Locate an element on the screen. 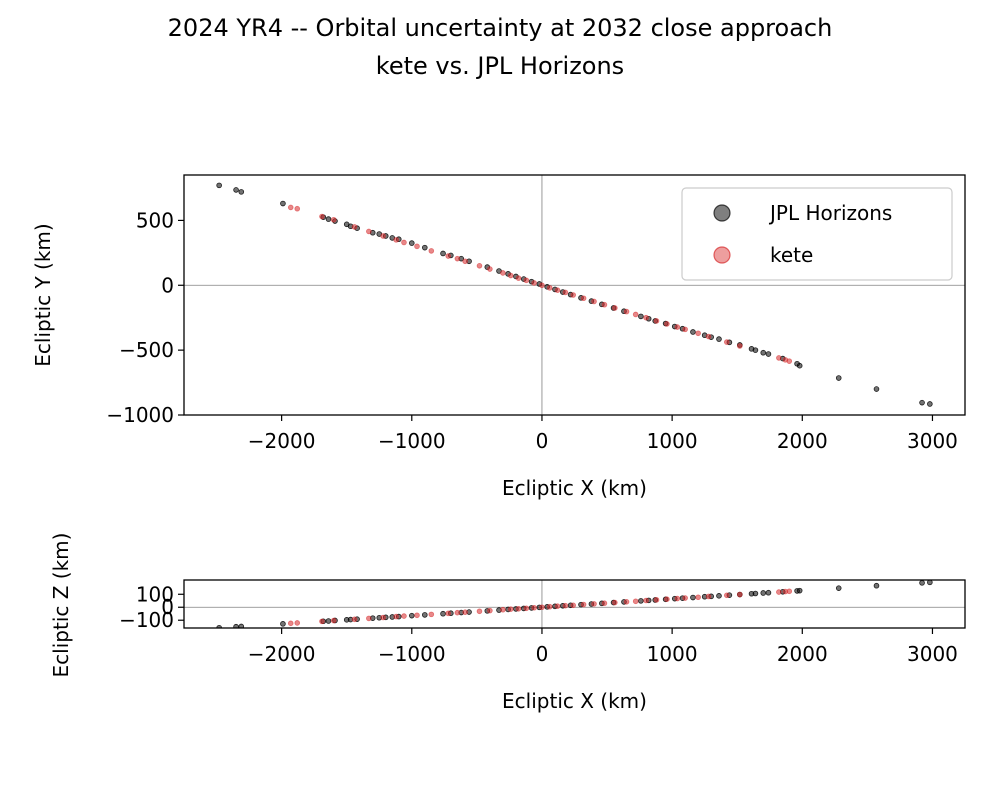  y-tick-label: 500 is located at coordinates (155, 220).